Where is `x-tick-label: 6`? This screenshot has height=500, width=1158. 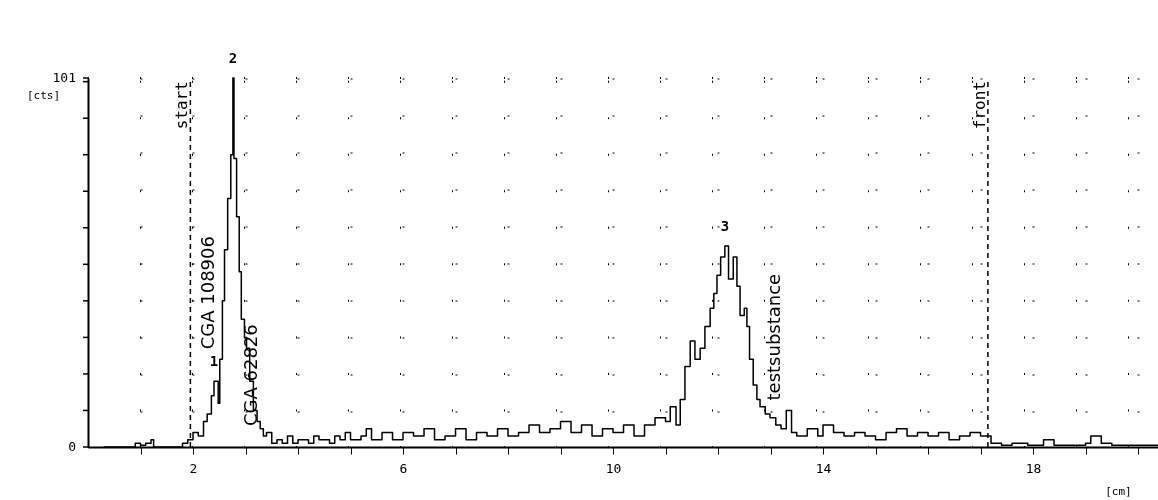
x-tick-label: 6 is located at coordinates (403, 468).